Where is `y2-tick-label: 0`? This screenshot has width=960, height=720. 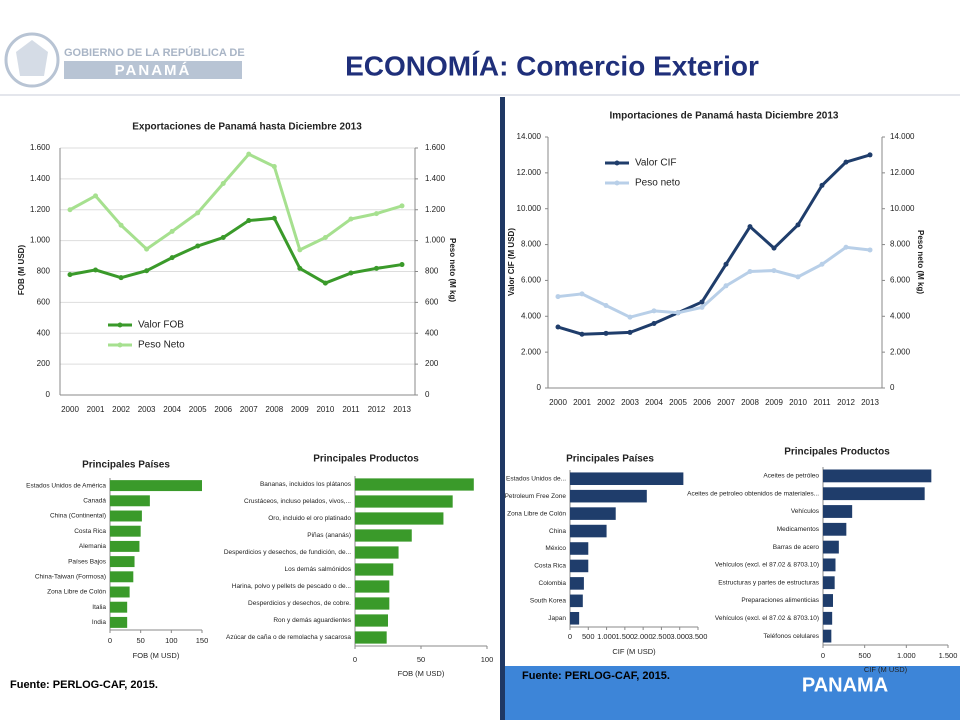 y2-tick-label: 0 is located at coordinates (892, 387).